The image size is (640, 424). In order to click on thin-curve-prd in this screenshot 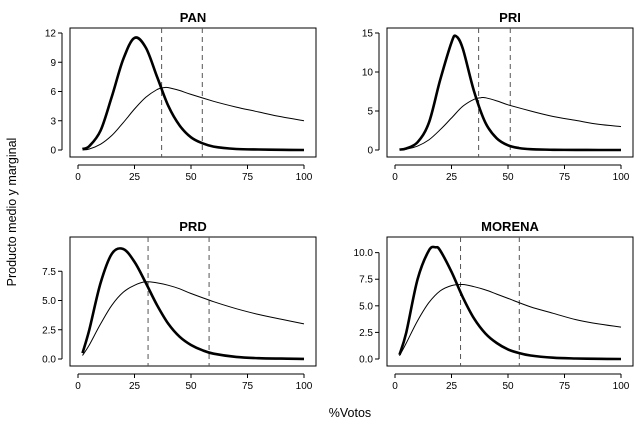, I will do `click(193, 318)`.